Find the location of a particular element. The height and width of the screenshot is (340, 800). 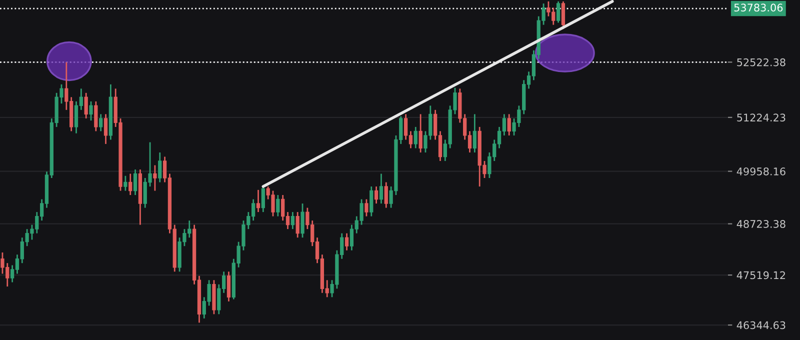

y-tick-label: 49958.16 is located at coordinates (761, 171).